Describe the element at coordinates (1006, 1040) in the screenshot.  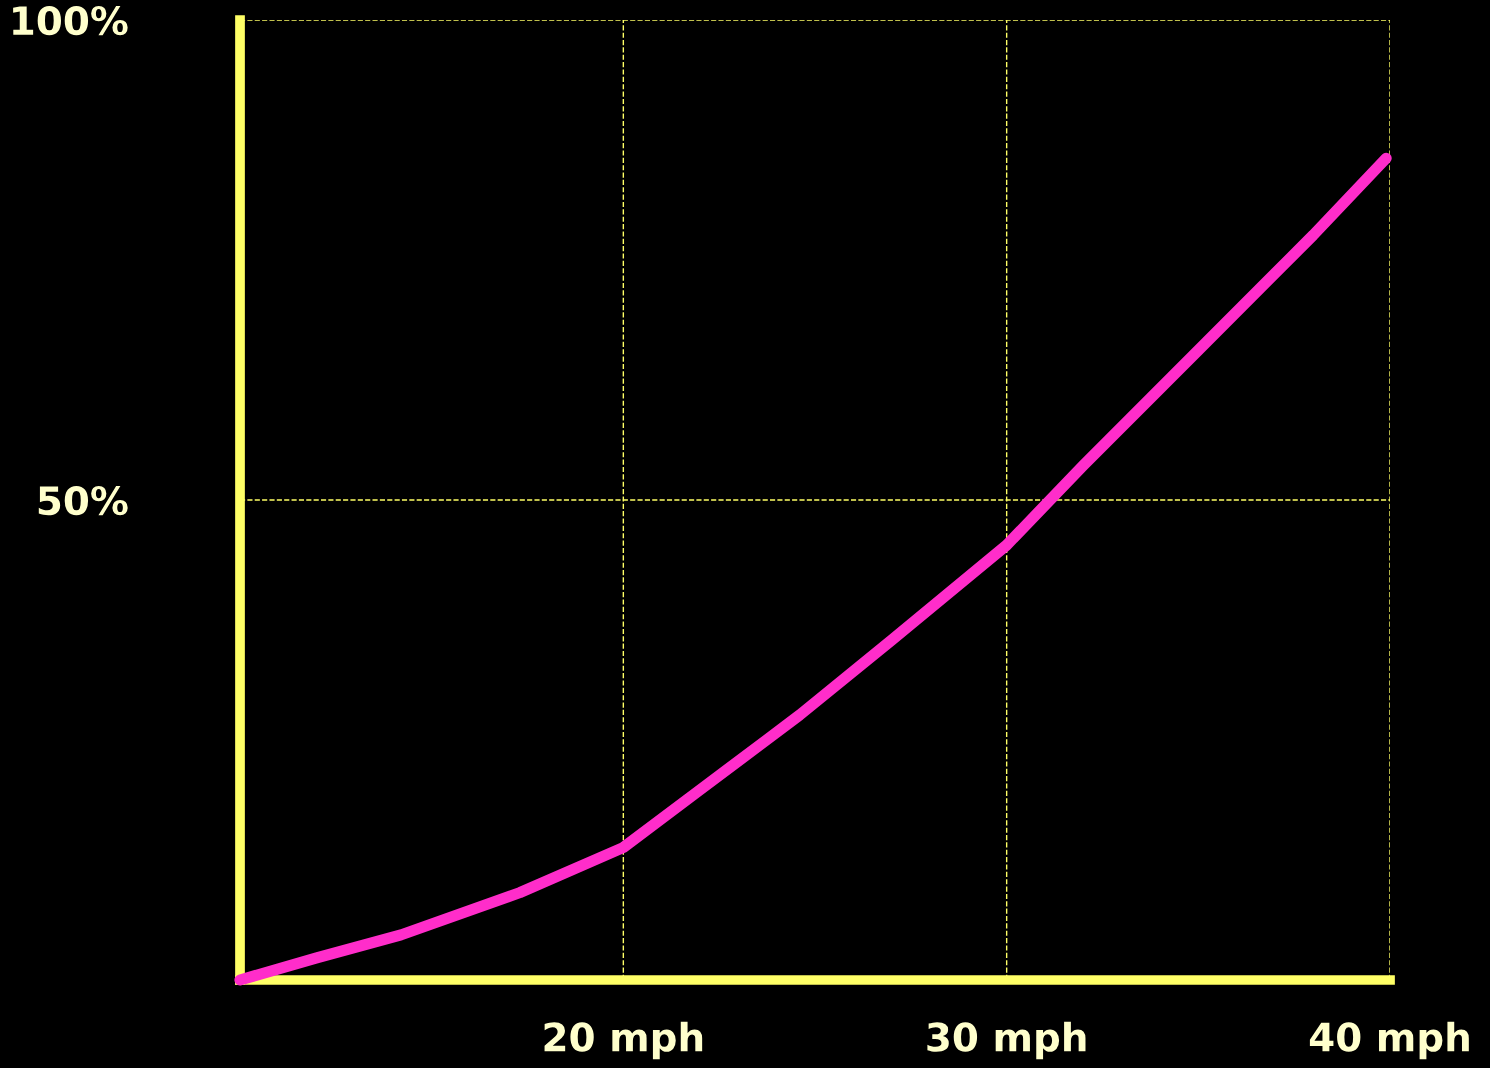
I see `x-tick-label: 30 mph` at that location.